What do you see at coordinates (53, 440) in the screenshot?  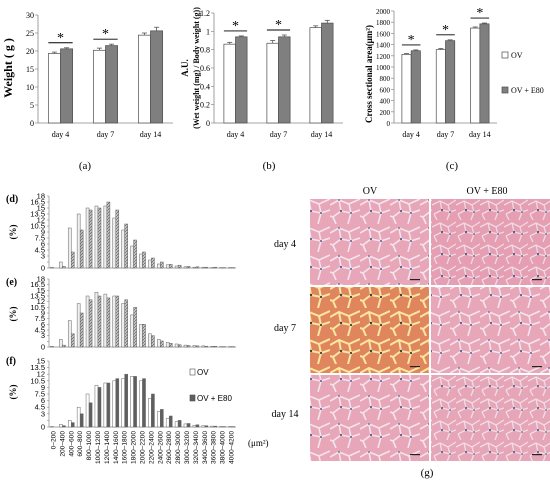 I see `f-xtick-label-0: 0–200` at bounding box center [53, 440].